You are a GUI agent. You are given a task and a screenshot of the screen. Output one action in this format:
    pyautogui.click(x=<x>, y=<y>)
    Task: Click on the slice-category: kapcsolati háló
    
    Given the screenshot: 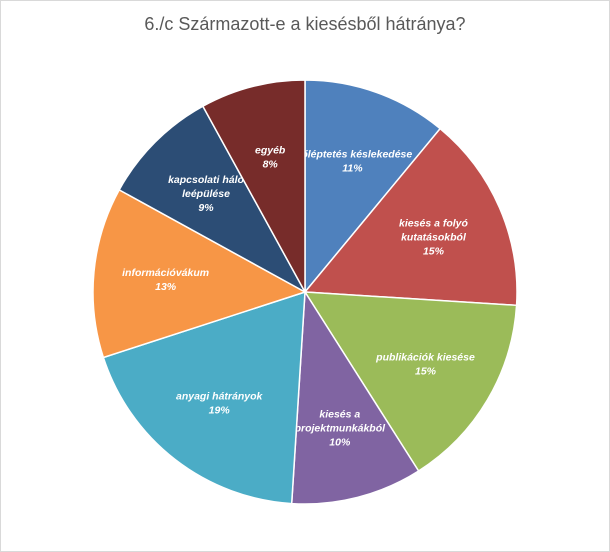 What is the action you would take?
    pyautogui.click(x=206, y=180)
    